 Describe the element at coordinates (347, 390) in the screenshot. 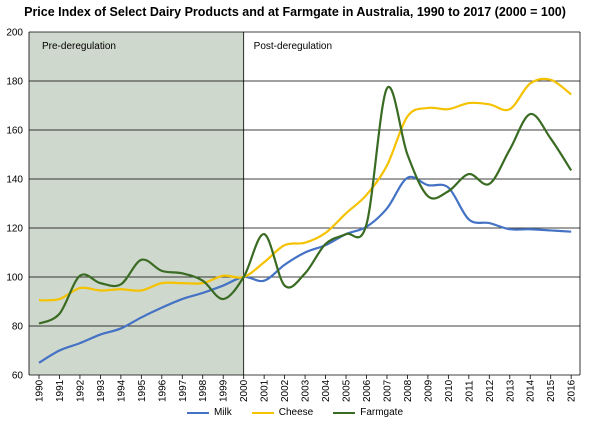

I see `x-tick-label: 2005` at that location.